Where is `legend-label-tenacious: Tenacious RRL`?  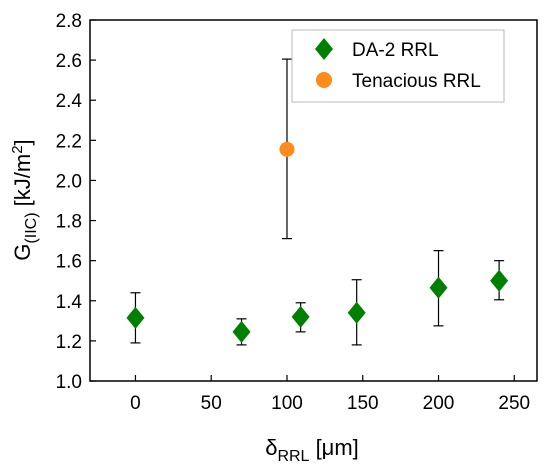 legend-label-tenacious: Tenacious RRL is located at coordinates (416, 81).